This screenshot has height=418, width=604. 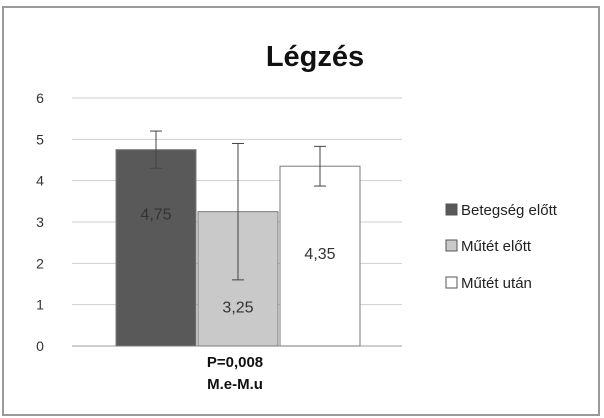 What do you see at coordinates (235, 384) in the screenshot?
I see `comparison-annotation: M.e-M.u` at bounding box center [235, 384].